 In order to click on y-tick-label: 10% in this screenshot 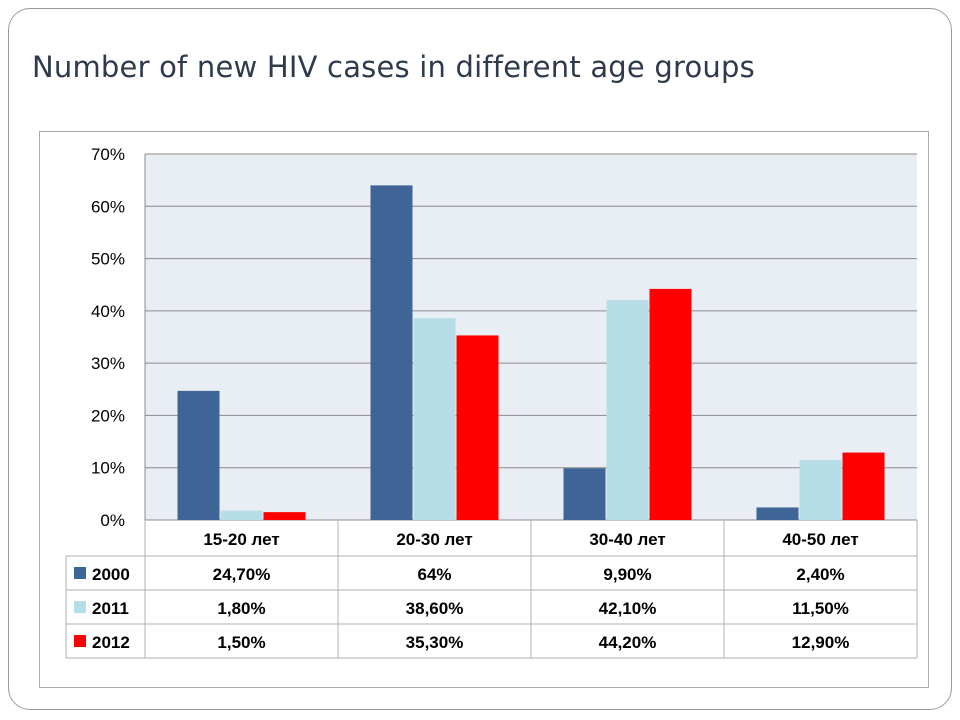, I will do `click(108, 468)`.